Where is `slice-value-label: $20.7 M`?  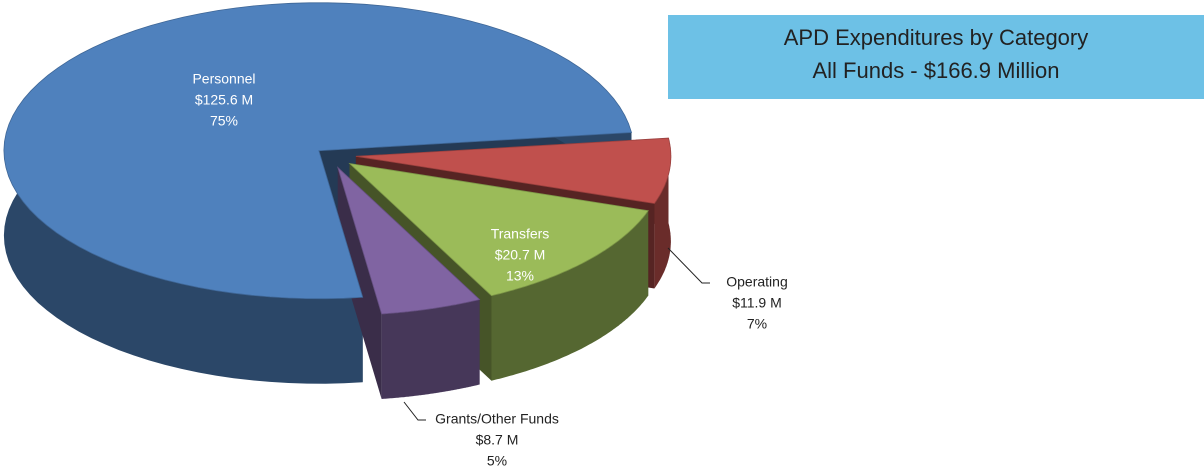 slice-value-label: $20.7 M is located at coordinates (520, 255).